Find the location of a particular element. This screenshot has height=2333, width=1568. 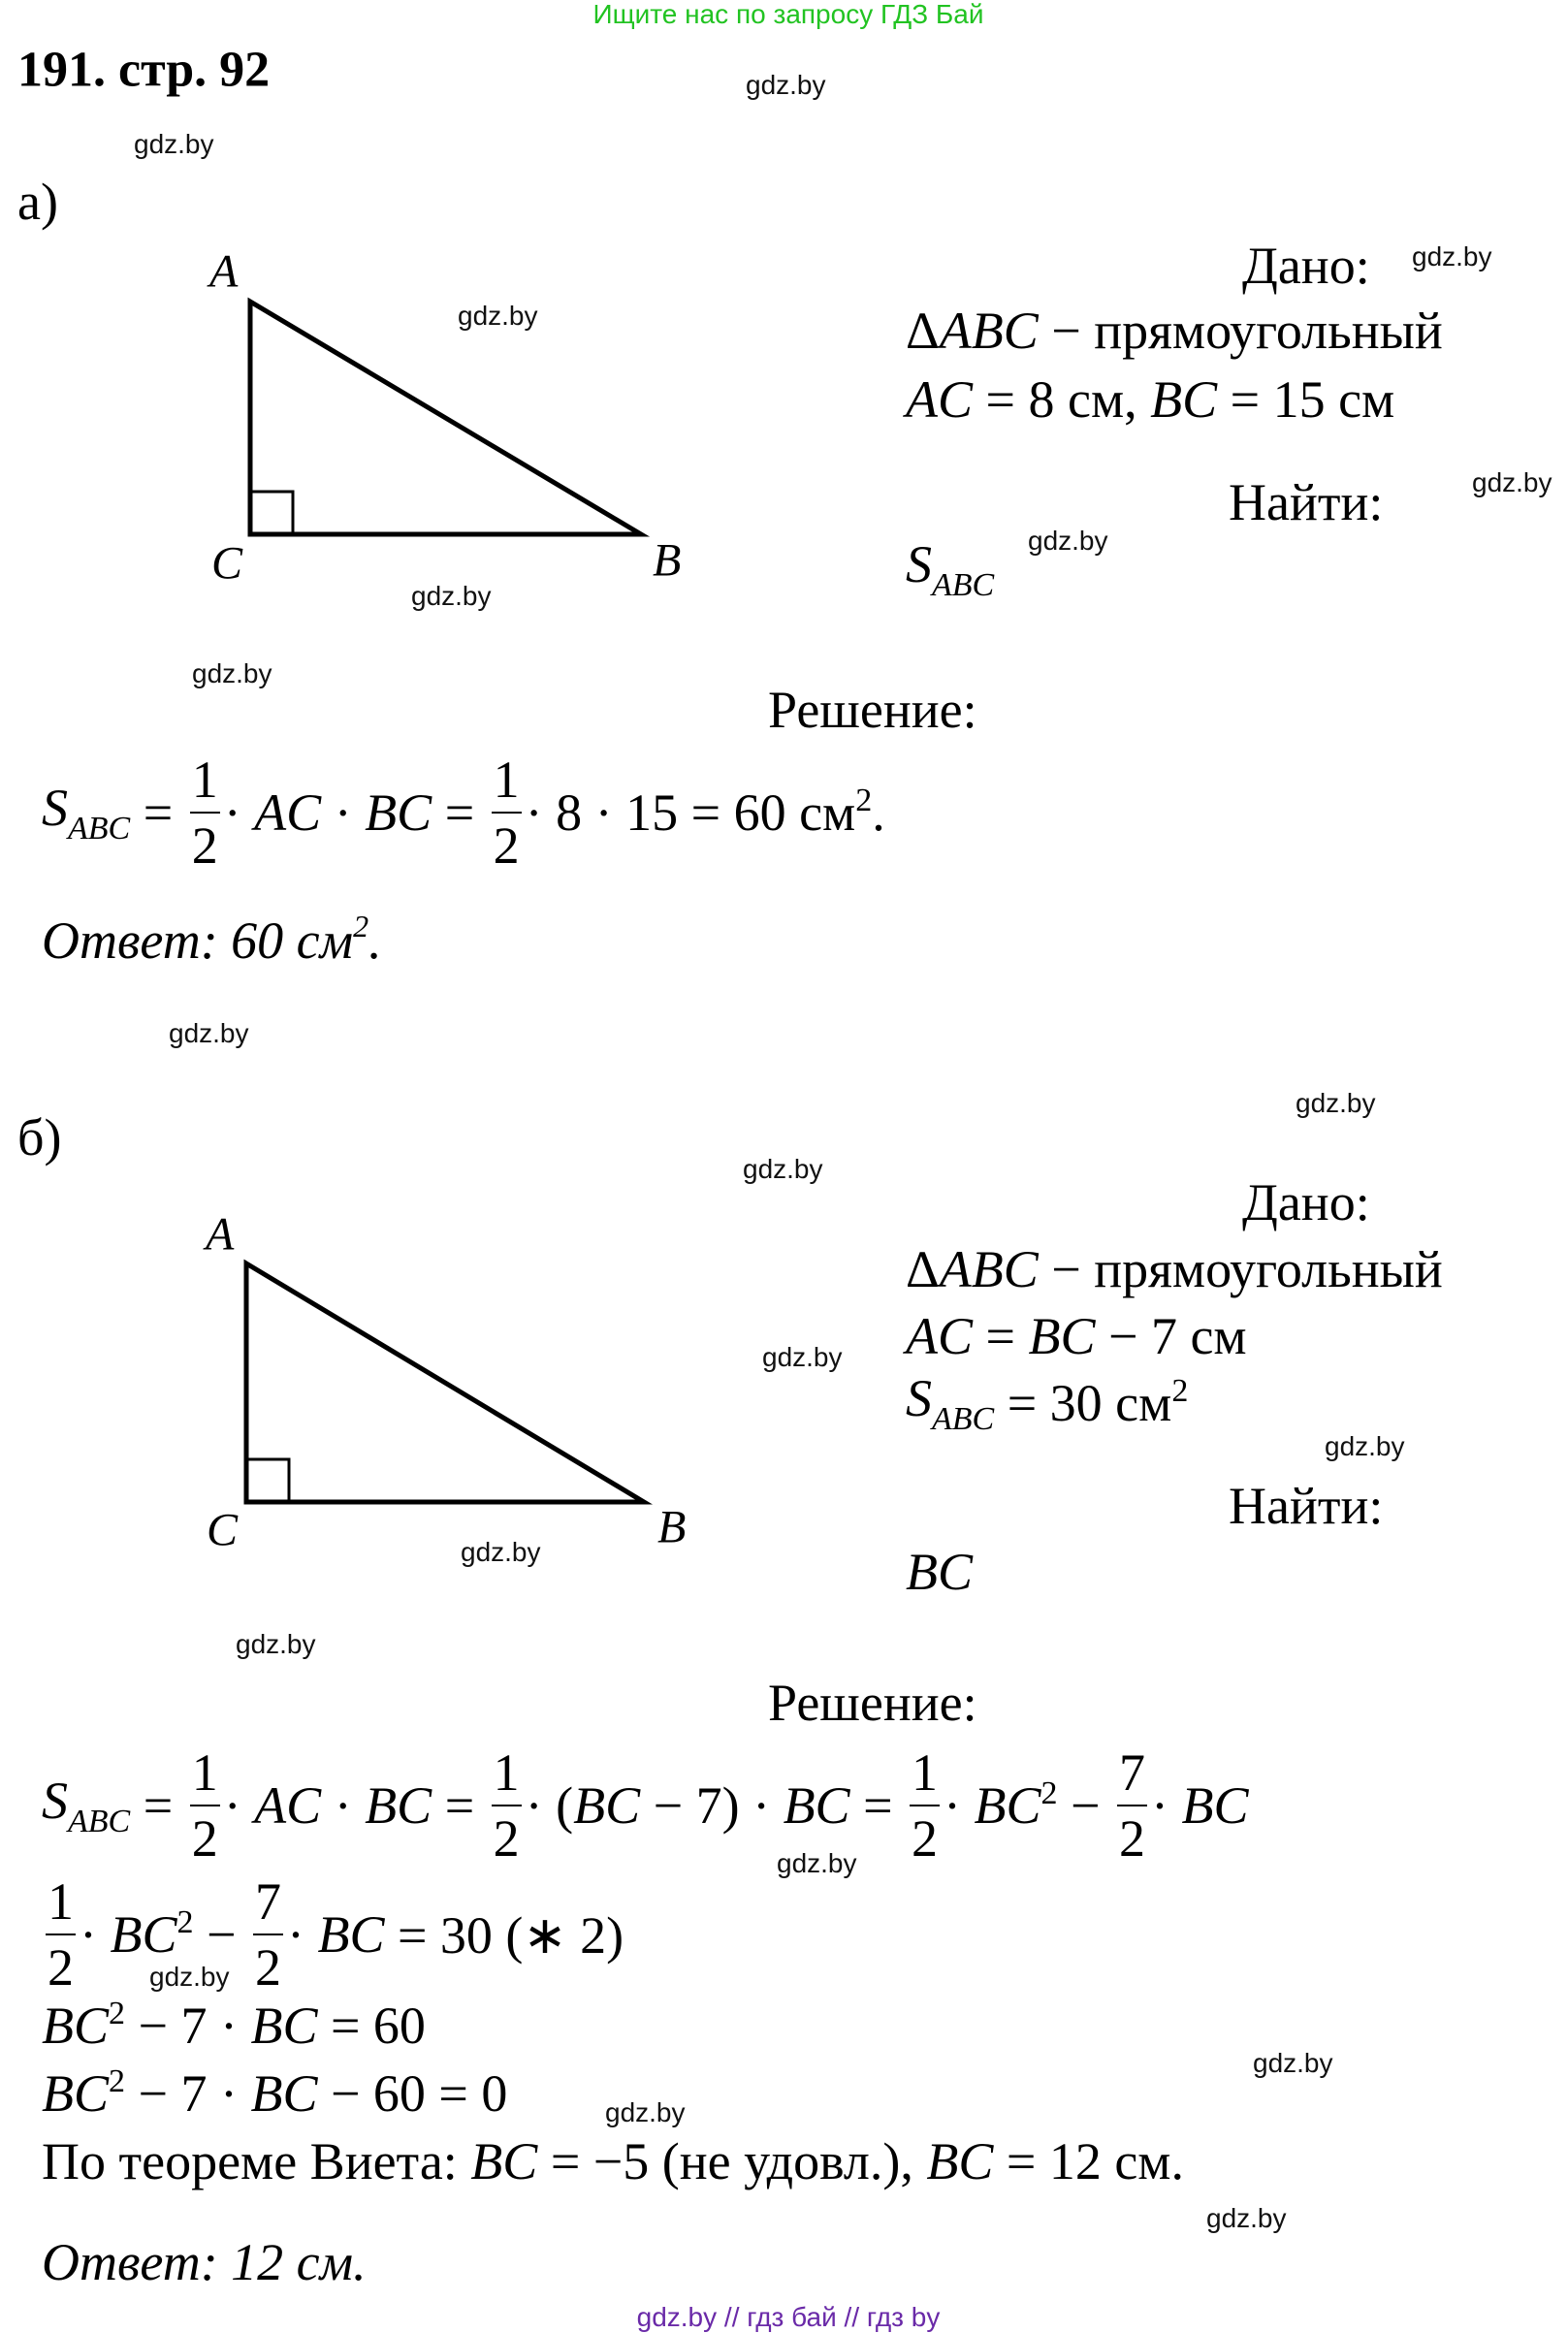

math-term: . is located at coordinates (878, 813).